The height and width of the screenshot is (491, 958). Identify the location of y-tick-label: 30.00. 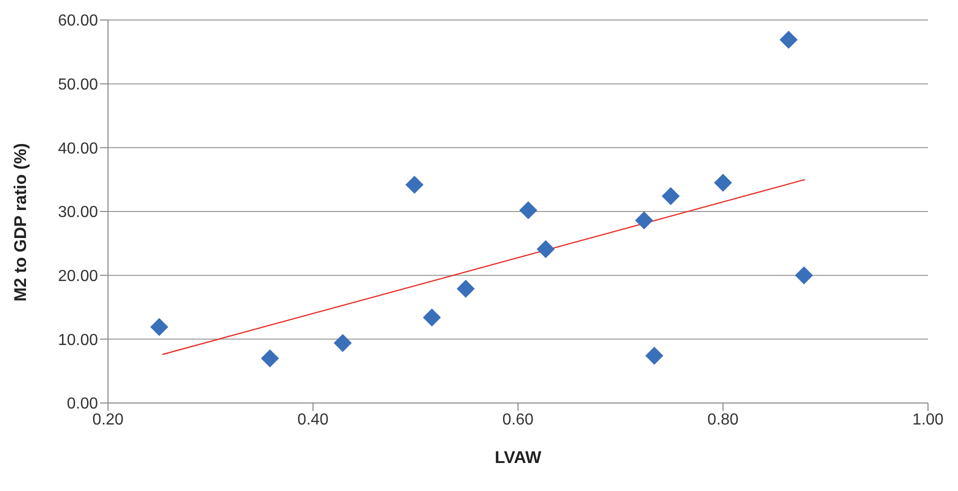
(78, 213).